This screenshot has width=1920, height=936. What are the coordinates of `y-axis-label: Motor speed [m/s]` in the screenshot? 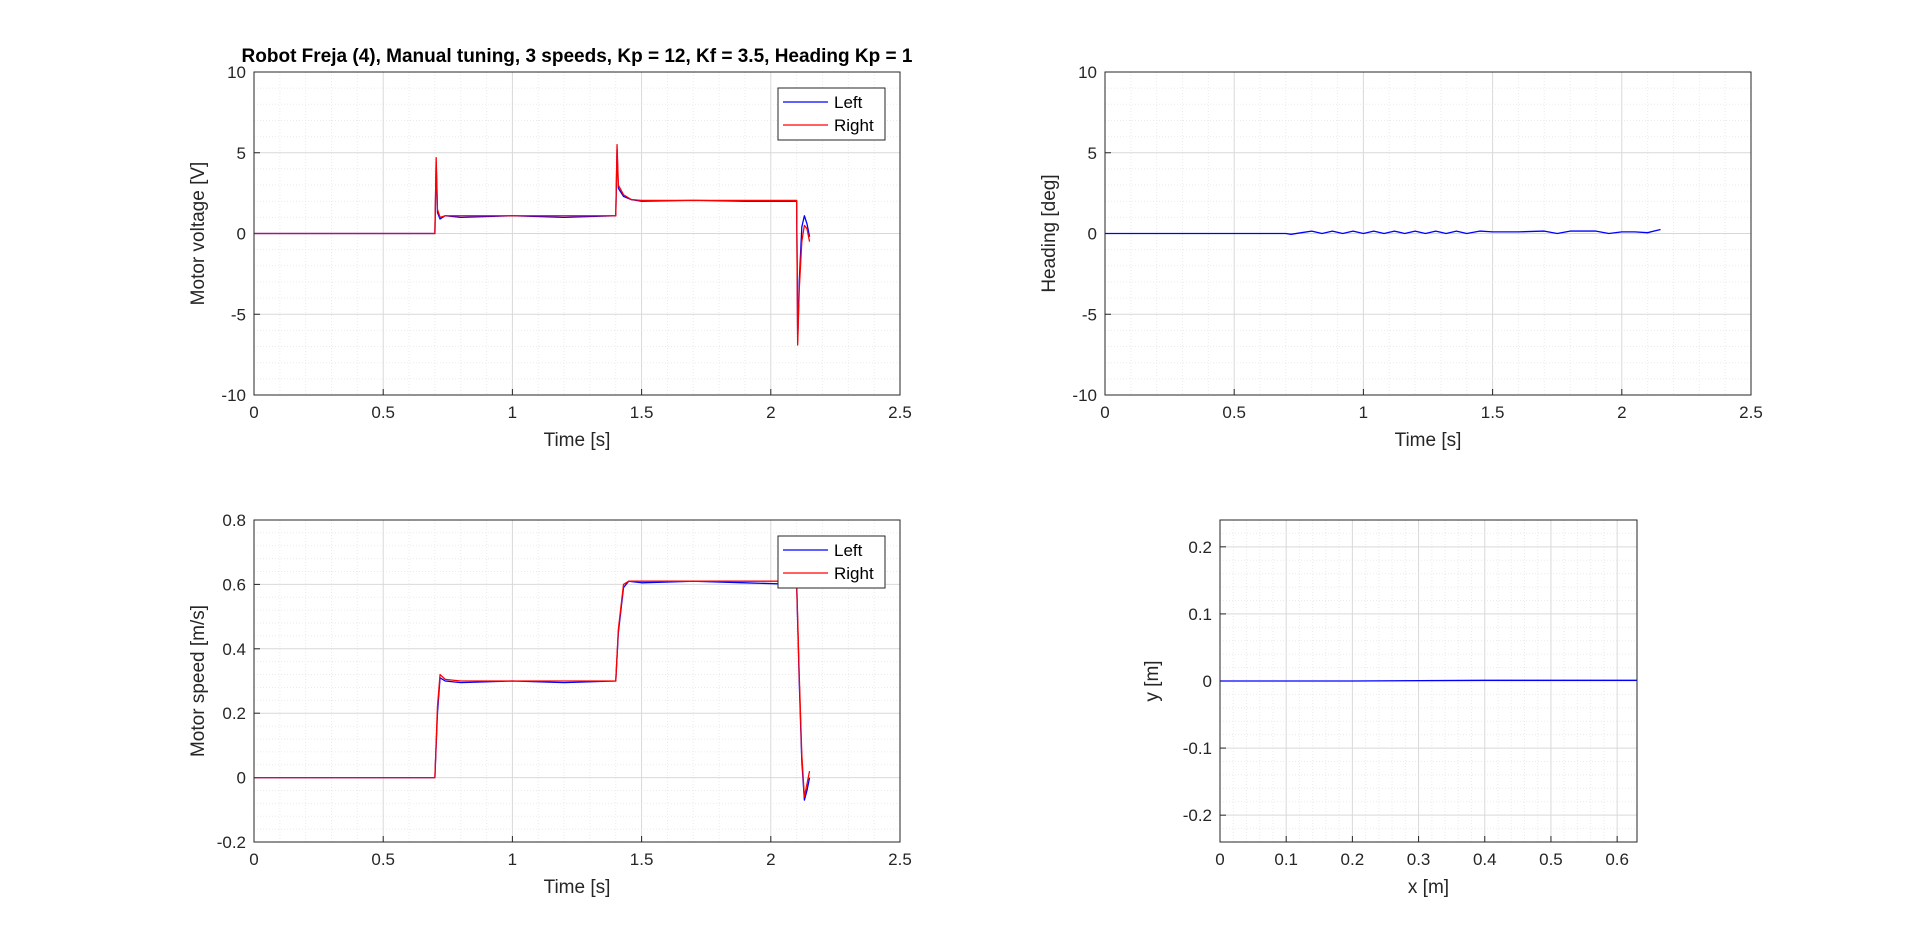 It's located at (198, 681).